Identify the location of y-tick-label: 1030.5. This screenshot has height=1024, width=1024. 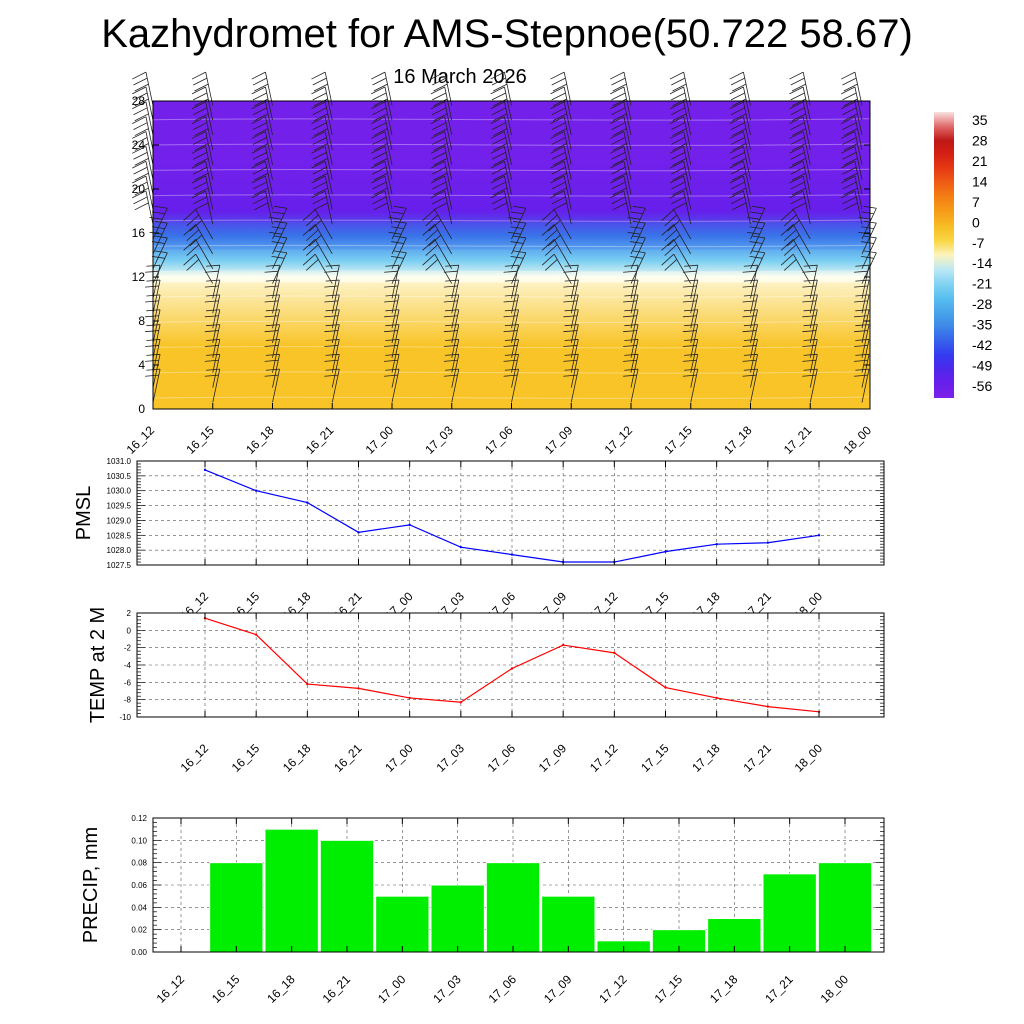
(119, 476).